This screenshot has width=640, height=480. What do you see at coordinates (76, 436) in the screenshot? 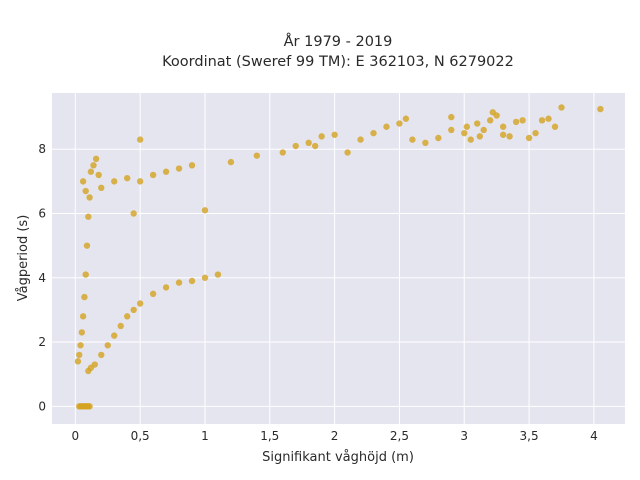
I see `x-tick-label: 0` at bounding box center [76, 436].